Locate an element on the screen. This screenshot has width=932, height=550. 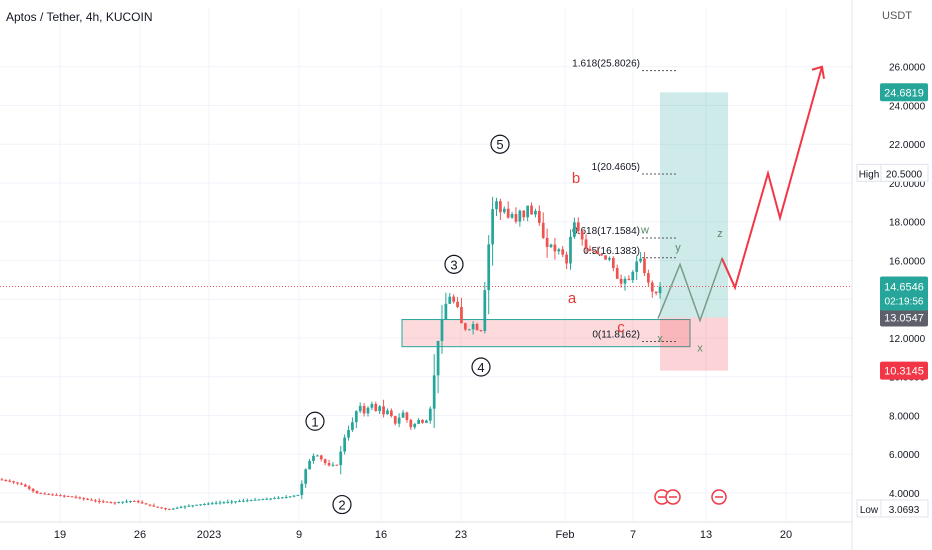
long-position-stop-zone is located at coordinates (694, 344).